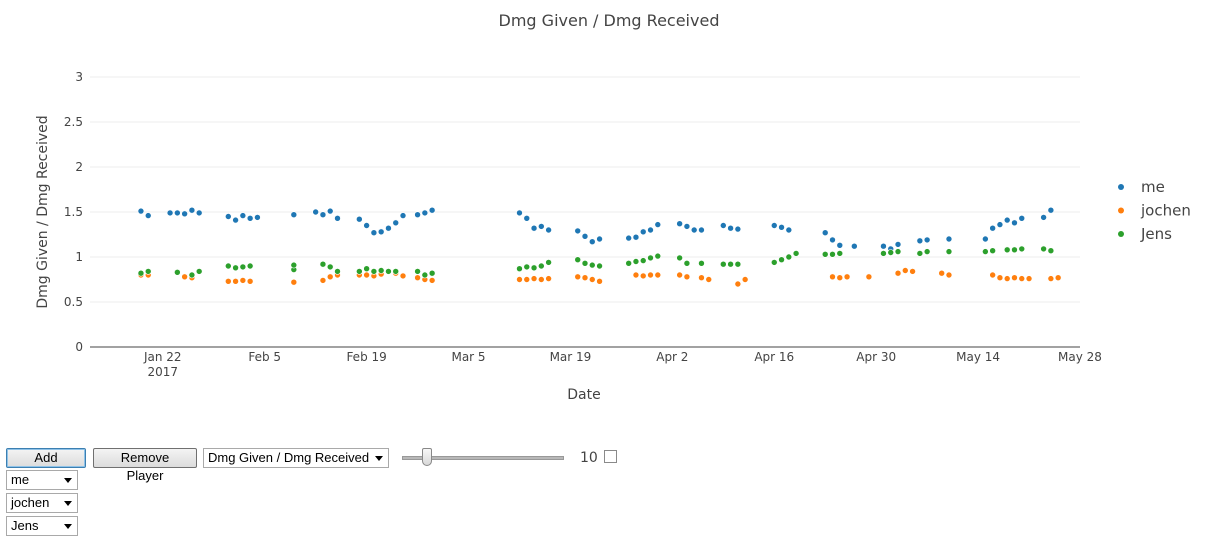  I want to click on slider-handle, so click(427, 457).